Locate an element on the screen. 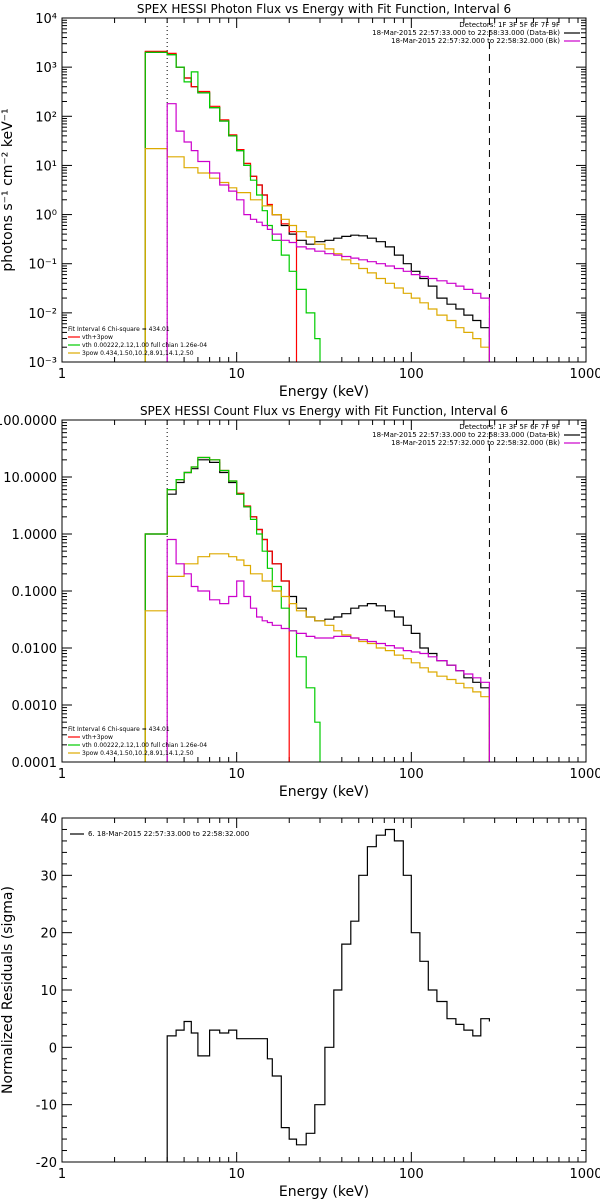 The height and width of the screenshot is (1200, 600). y-tick-label: 10⁴ is located at coordinates (46, 19).